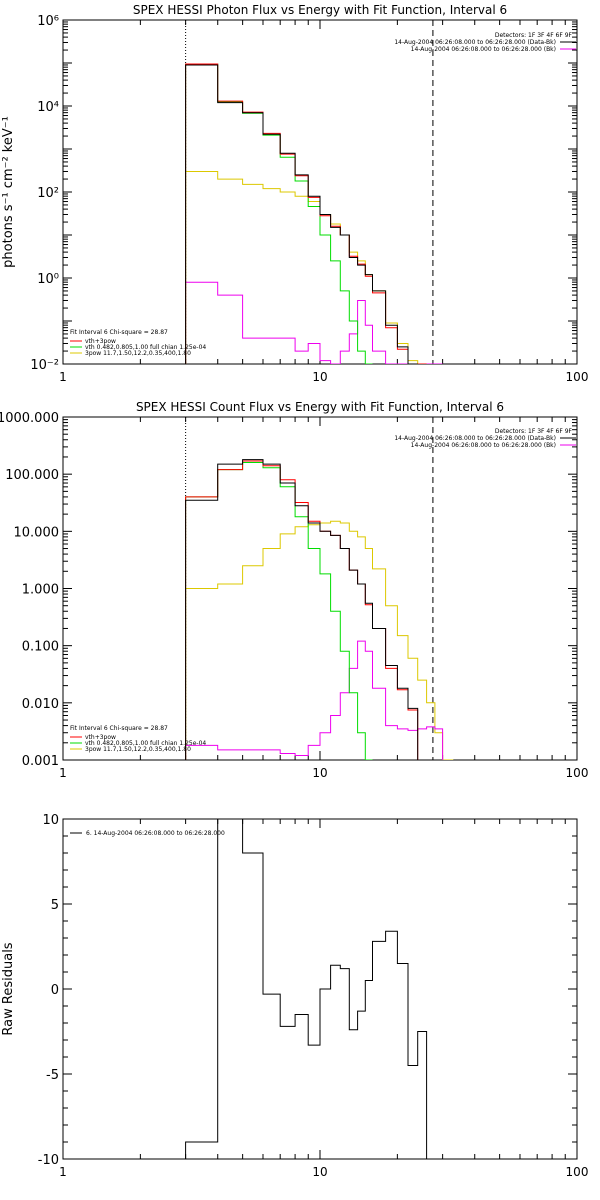 The image size is (600, 1200). Describe the element at coordinates (48, 279) in the screenshot. I see `photon-y-tick-label: 10⁰` at that location.